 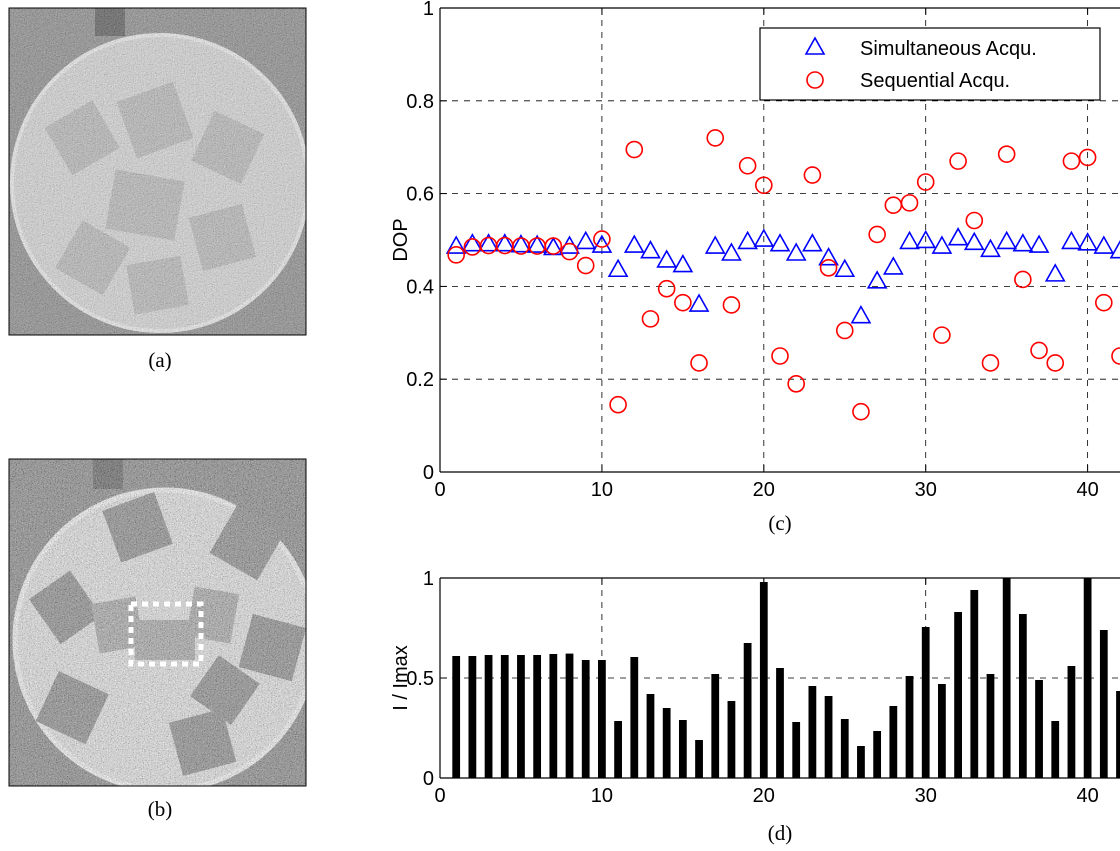 What do you see at coordinates (815, 45) in the screenshot?
I see `legend-triangle-marker` at bounding box center [815, 45].